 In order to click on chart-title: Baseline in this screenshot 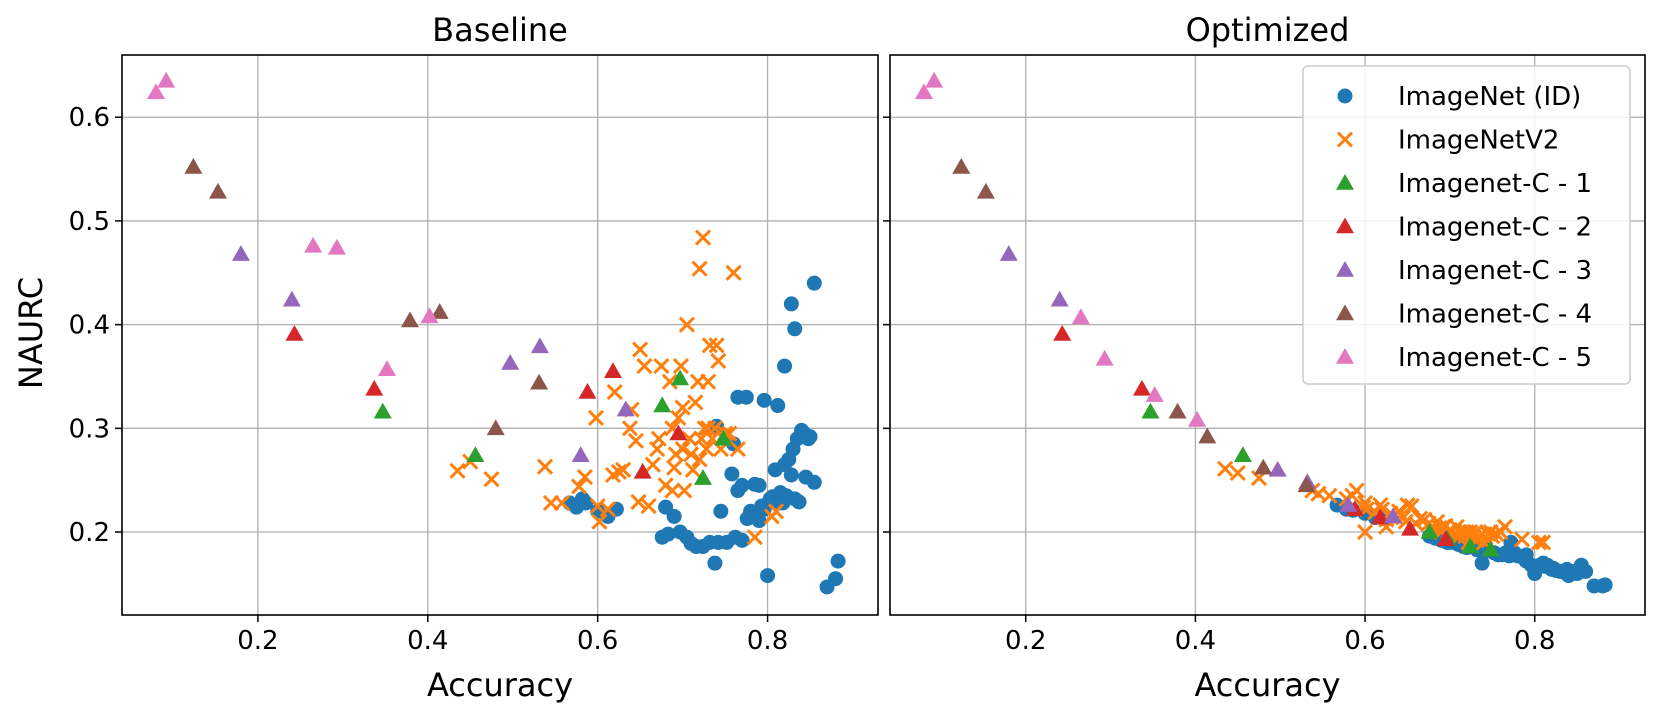, I will do `click(500, 30)`.